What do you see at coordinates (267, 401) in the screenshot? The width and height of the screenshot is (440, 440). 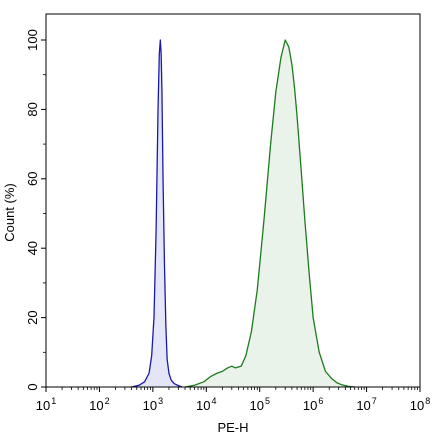 I see `x-tick-exponent: 5` at bounding box center [267, 401].